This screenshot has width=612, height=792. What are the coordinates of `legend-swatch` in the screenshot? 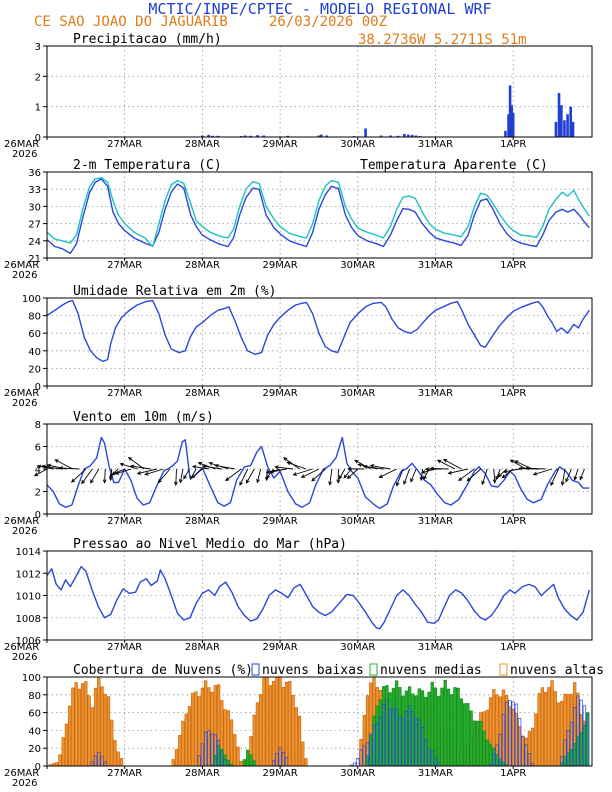 It's located at (373, 669).